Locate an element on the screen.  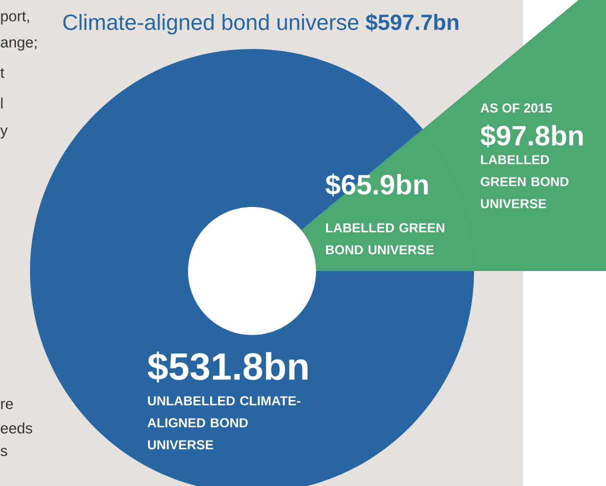
text: AS OF 2015 is located at coordinates (516, 108).